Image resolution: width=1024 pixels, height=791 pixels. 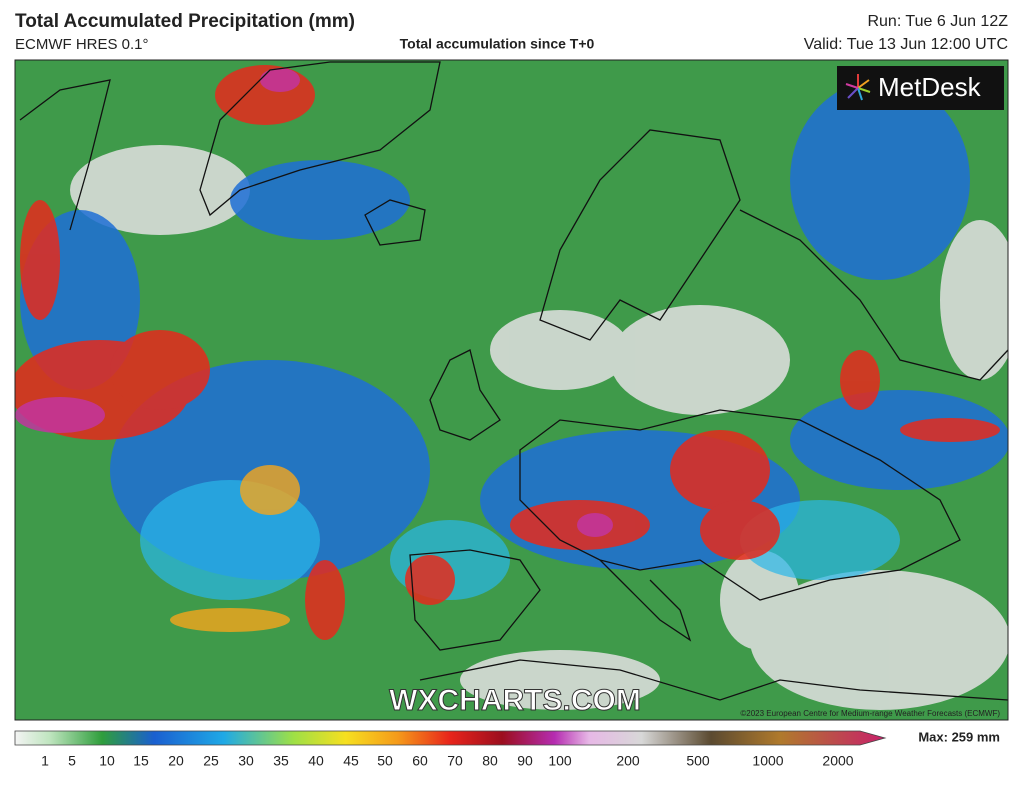 I want to click on logo: MetDesk, so click(x=930, y=87).